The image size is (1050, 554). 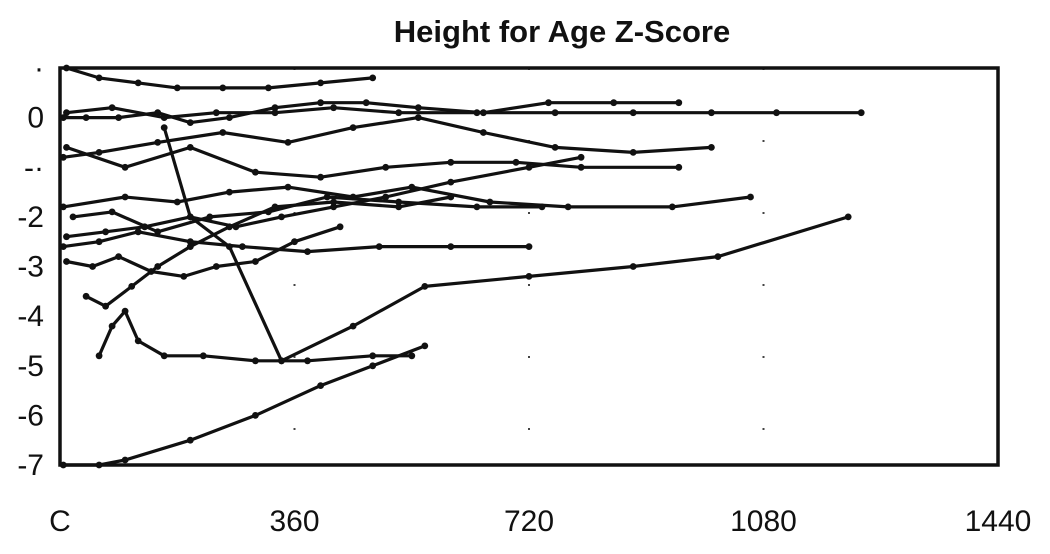 I want to click on x-tick-label: 1440, so click(x=998, y=521).